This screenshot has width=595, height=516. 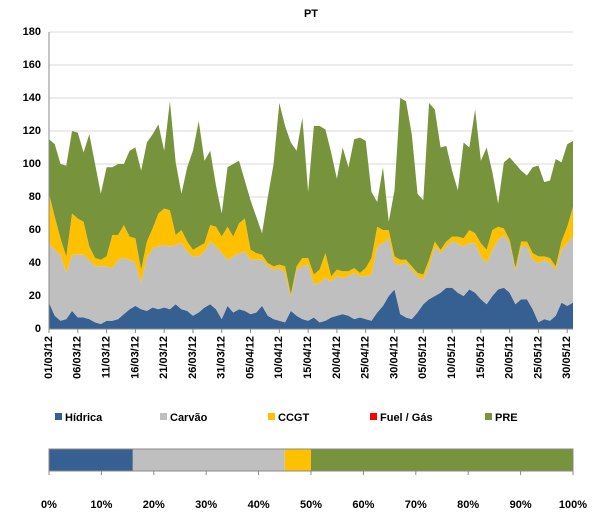 What do you see at coordinates (35, 230) in the screenshot?
I see `y-tick-label: 60` at bounding box center [35, 230].